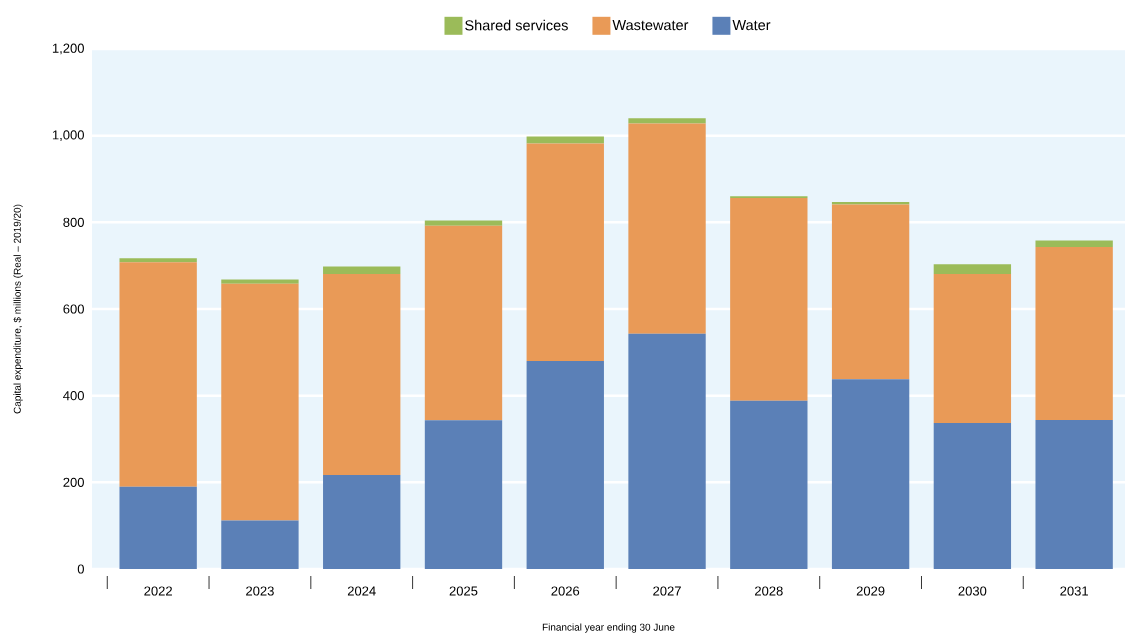 The height and width of the screenshot is (640, 1125). I want to click on y-tick-label: 800, so click(73, 222).